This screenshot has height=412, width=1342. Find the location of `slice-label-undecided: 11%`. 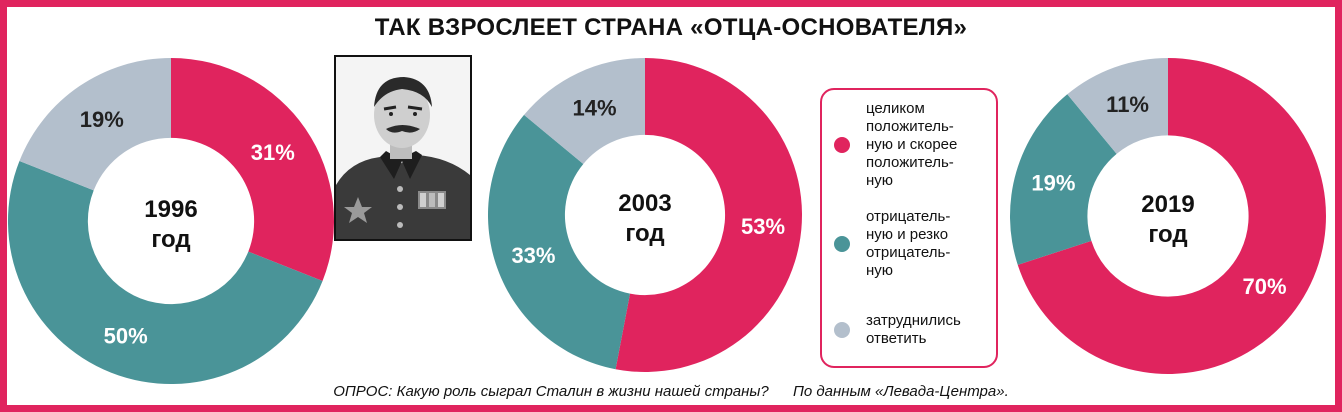

slice-label-undecided: 11% is located at coordinates (1127, 104).